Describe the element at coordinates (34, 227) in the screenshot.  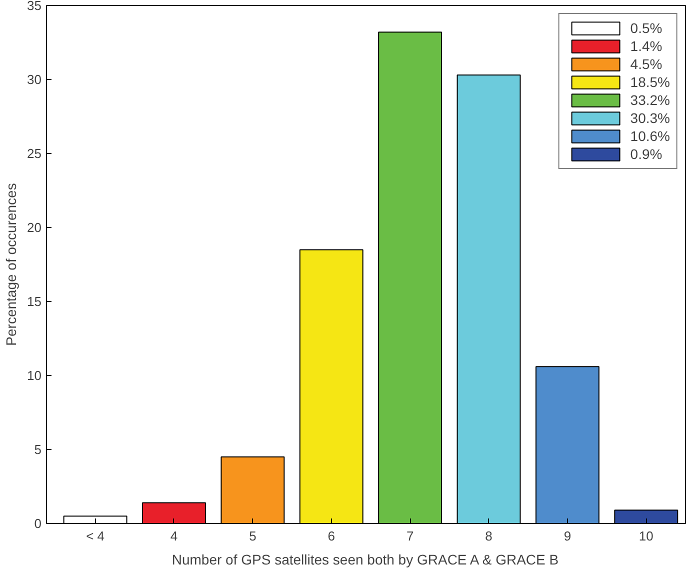
I see `y-tick-label: 20` at that location.